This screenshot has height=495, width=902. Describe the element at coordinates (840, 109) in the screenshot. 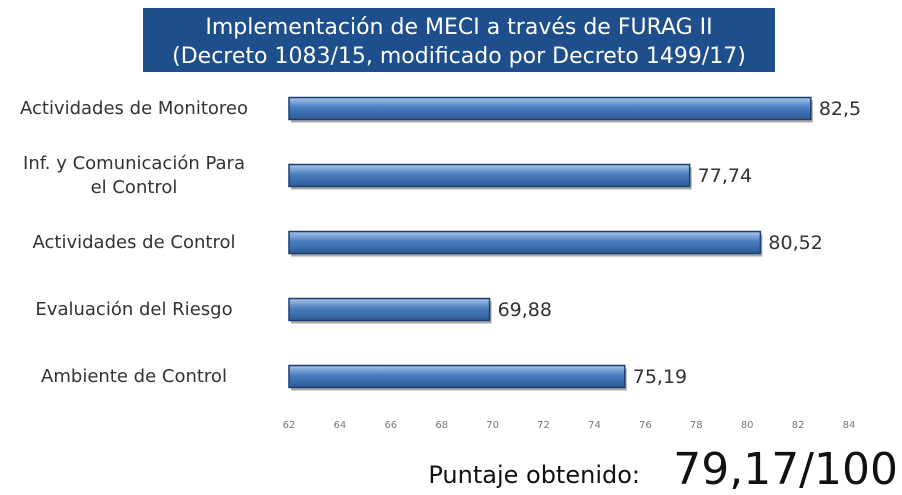

I see `value-label: 82,5` at that location.